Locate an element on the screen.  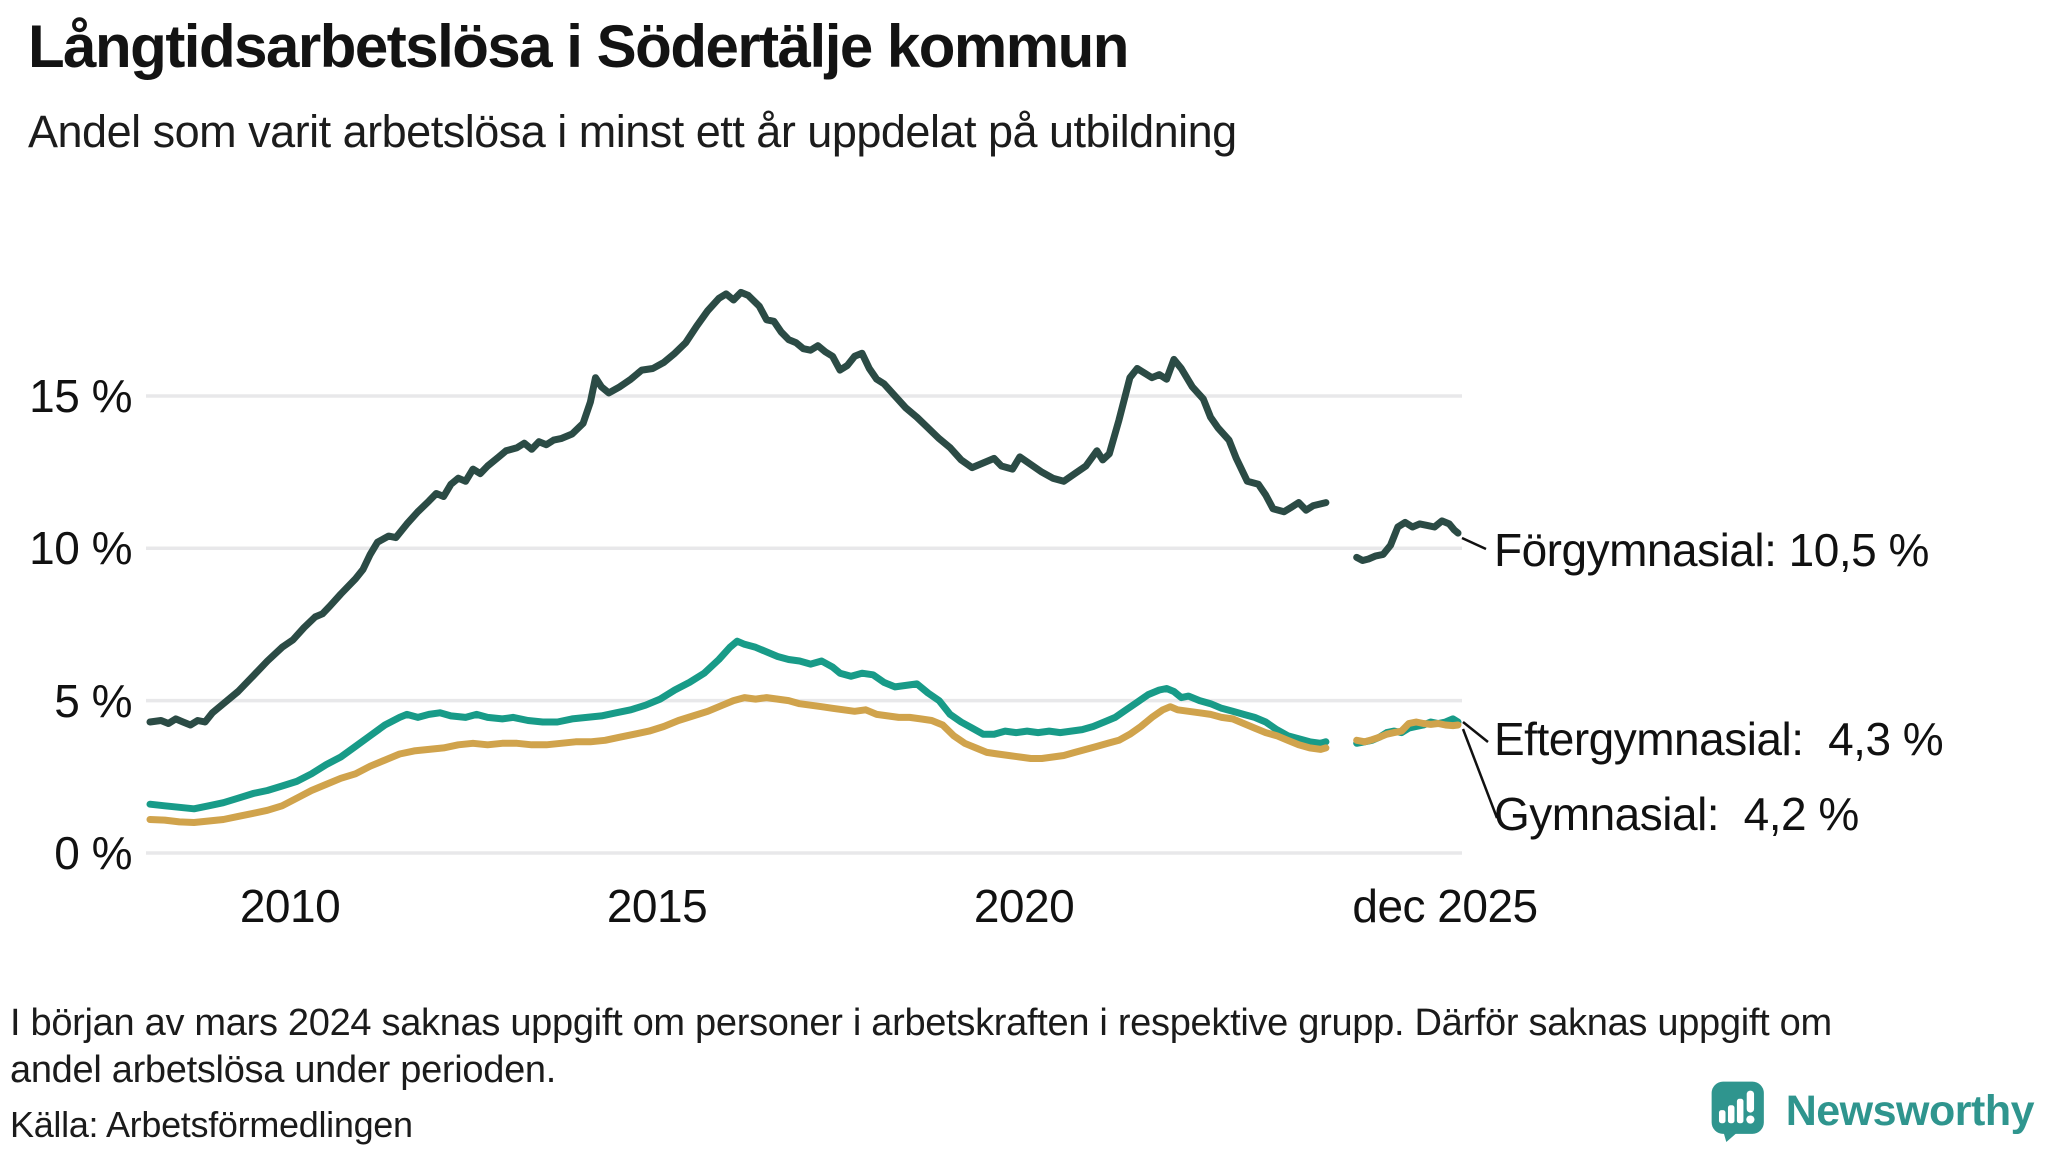
page-title: Långtidsarbetslösa i Södertälje kommun is located at coordinates (578, 46).